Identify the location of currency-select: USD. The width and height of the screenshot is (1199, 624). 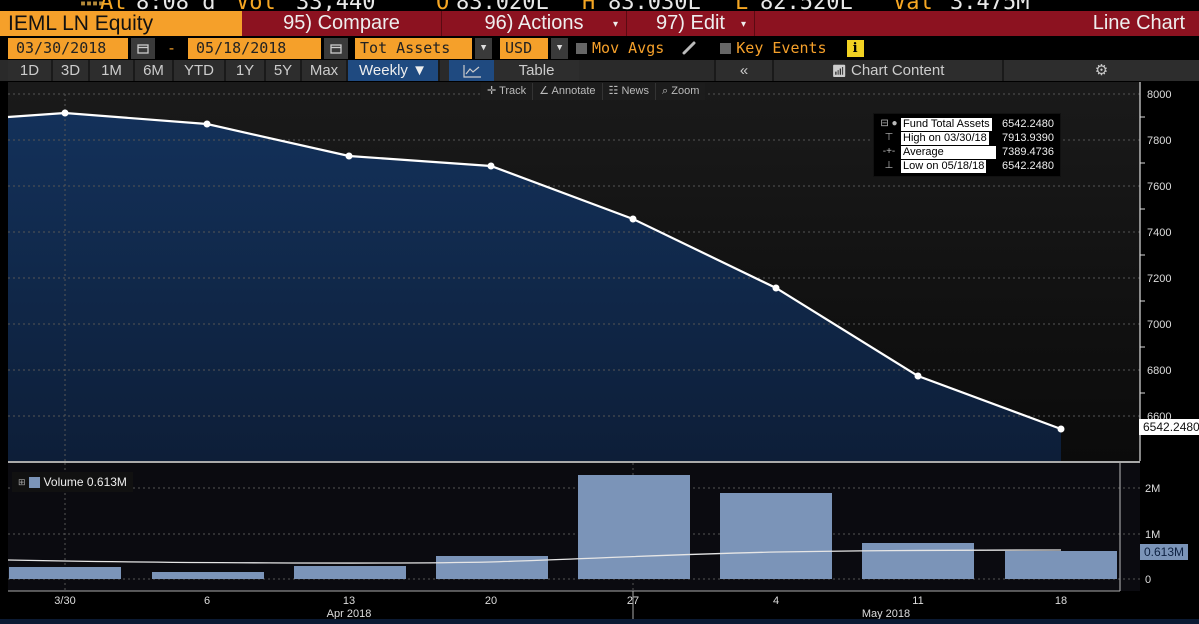
(524, 48).